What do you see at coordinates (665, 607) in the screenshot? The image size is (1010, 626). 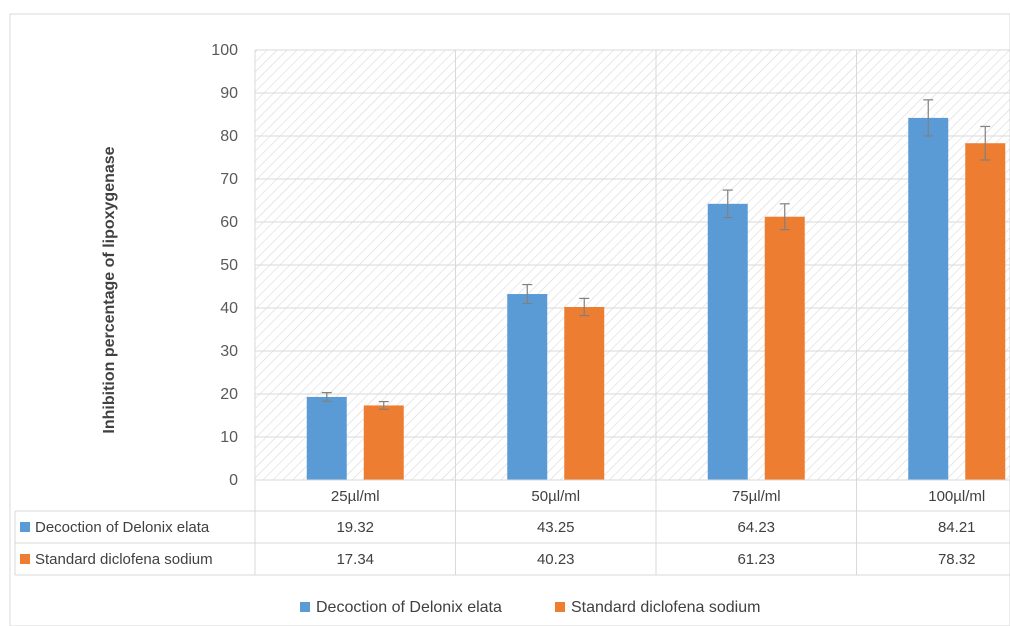 I see `legend-label: Standard diclofena sodium` at bounding box center [665, 607].